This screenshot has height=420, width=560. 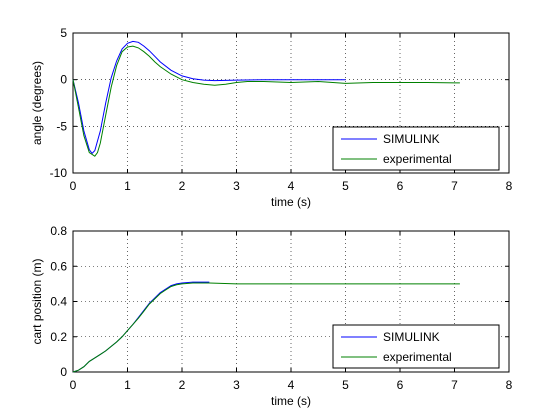 I want to click on cart-x-tick-label: 5, so click(x=345, y=385).